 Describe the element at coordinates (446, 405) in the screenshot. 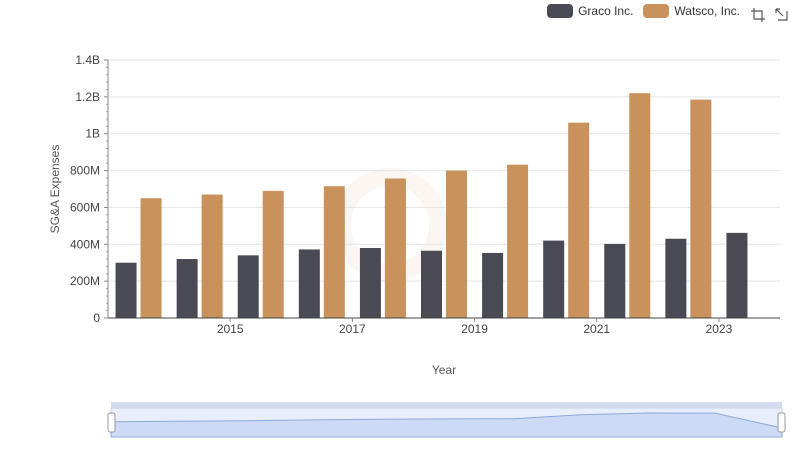

I see `navigator-scrollbar` at that location.